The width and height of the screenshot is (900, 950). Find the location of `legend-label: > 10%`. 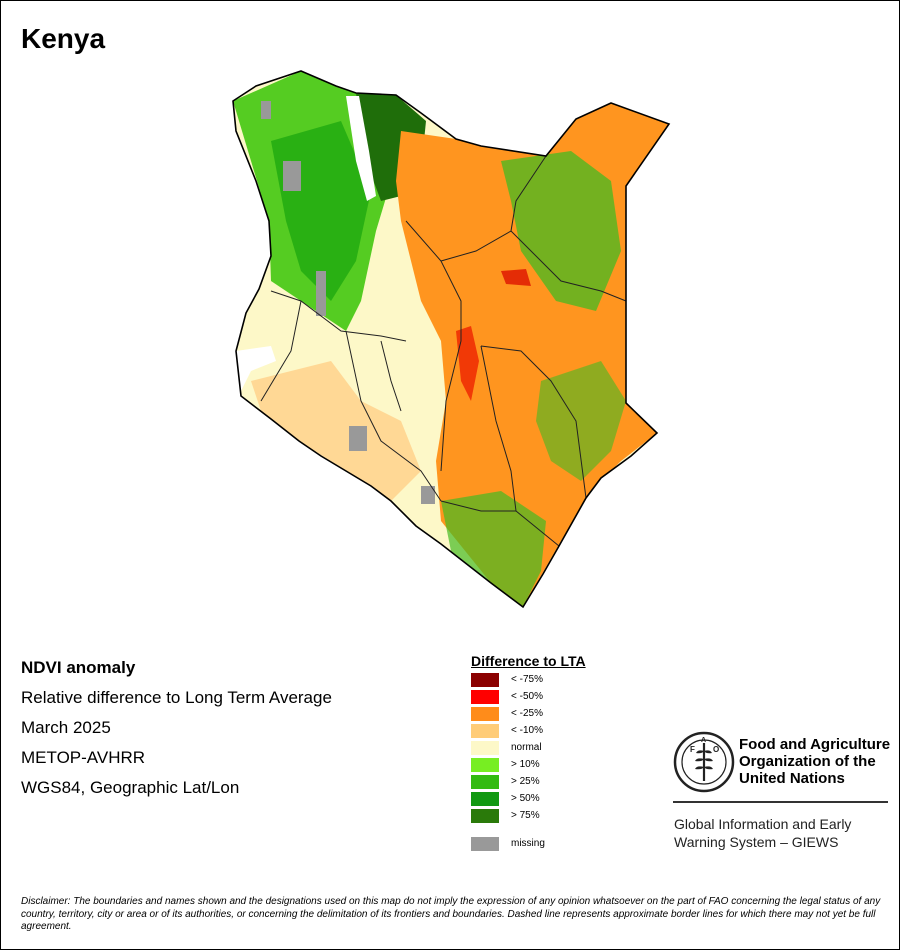

legend-label: > 10% is located at coordinates (525, 764).